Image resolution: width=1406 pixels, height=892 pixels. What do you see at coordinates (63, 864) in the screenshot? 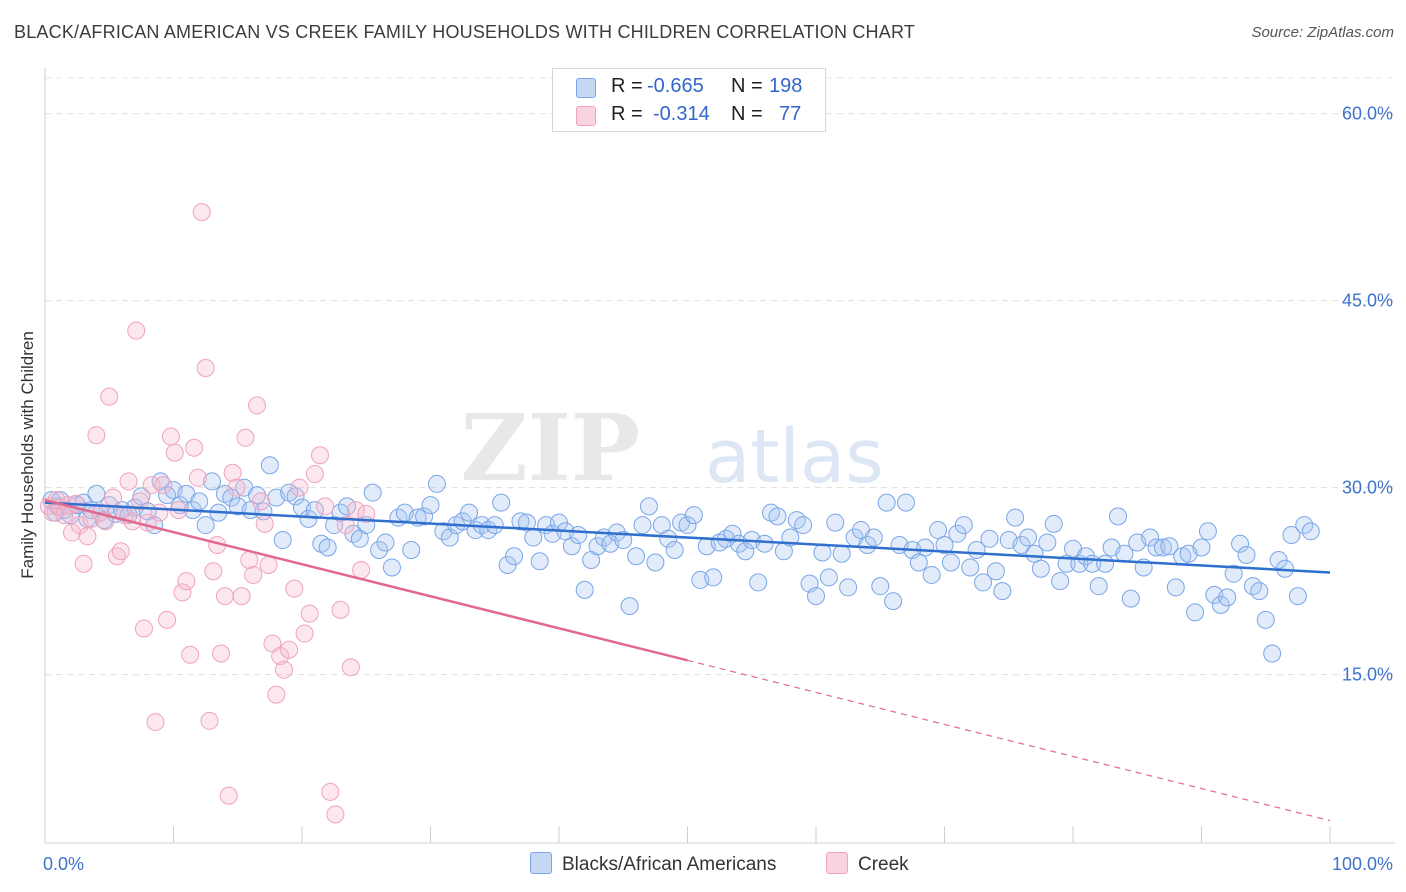
I see `x-tick-label: 0.0%` at bounding box center [63, 864].